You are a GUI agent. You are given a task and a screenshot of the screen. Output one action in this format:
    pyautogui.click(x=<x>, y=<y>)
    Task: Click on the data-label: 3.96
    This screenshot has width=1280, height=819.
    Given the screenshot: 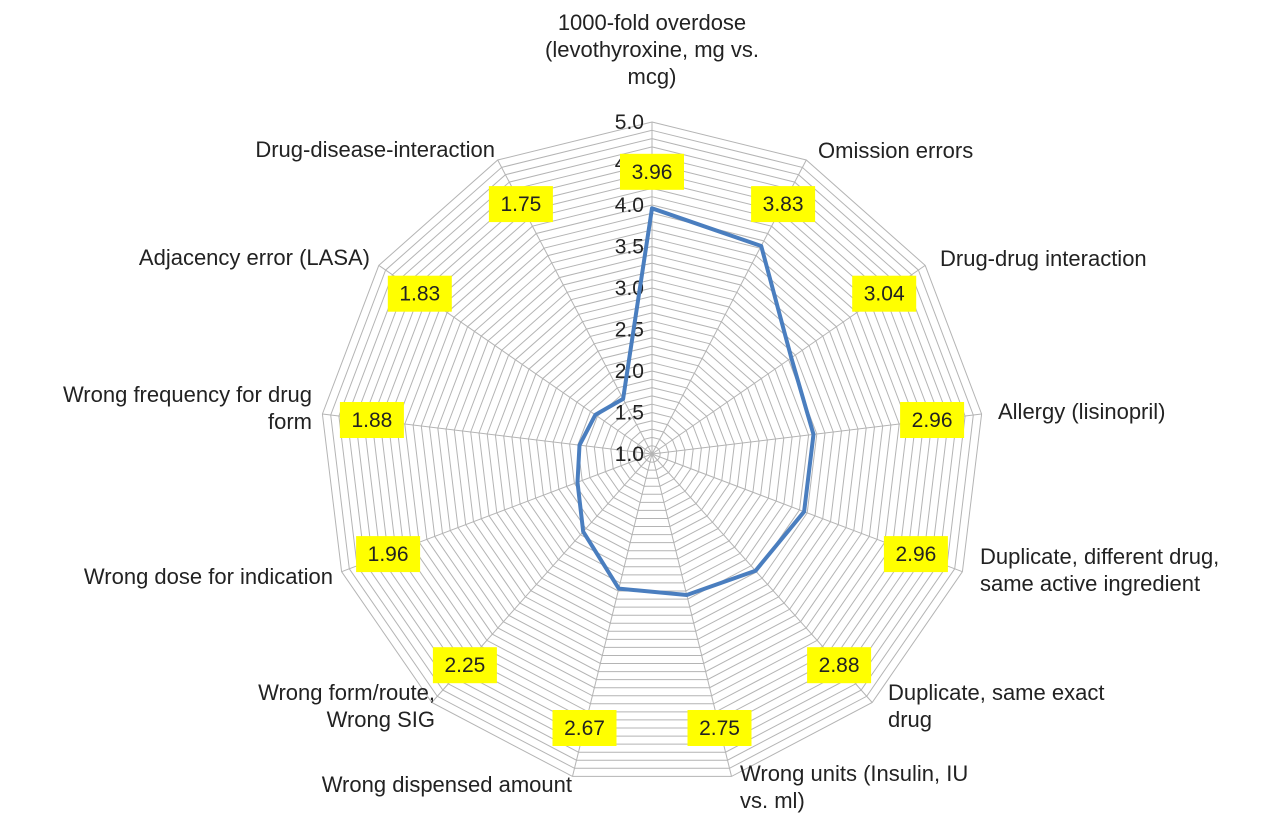 What is the action you would take?
    pyautogui.click(x=652, y=171)
    